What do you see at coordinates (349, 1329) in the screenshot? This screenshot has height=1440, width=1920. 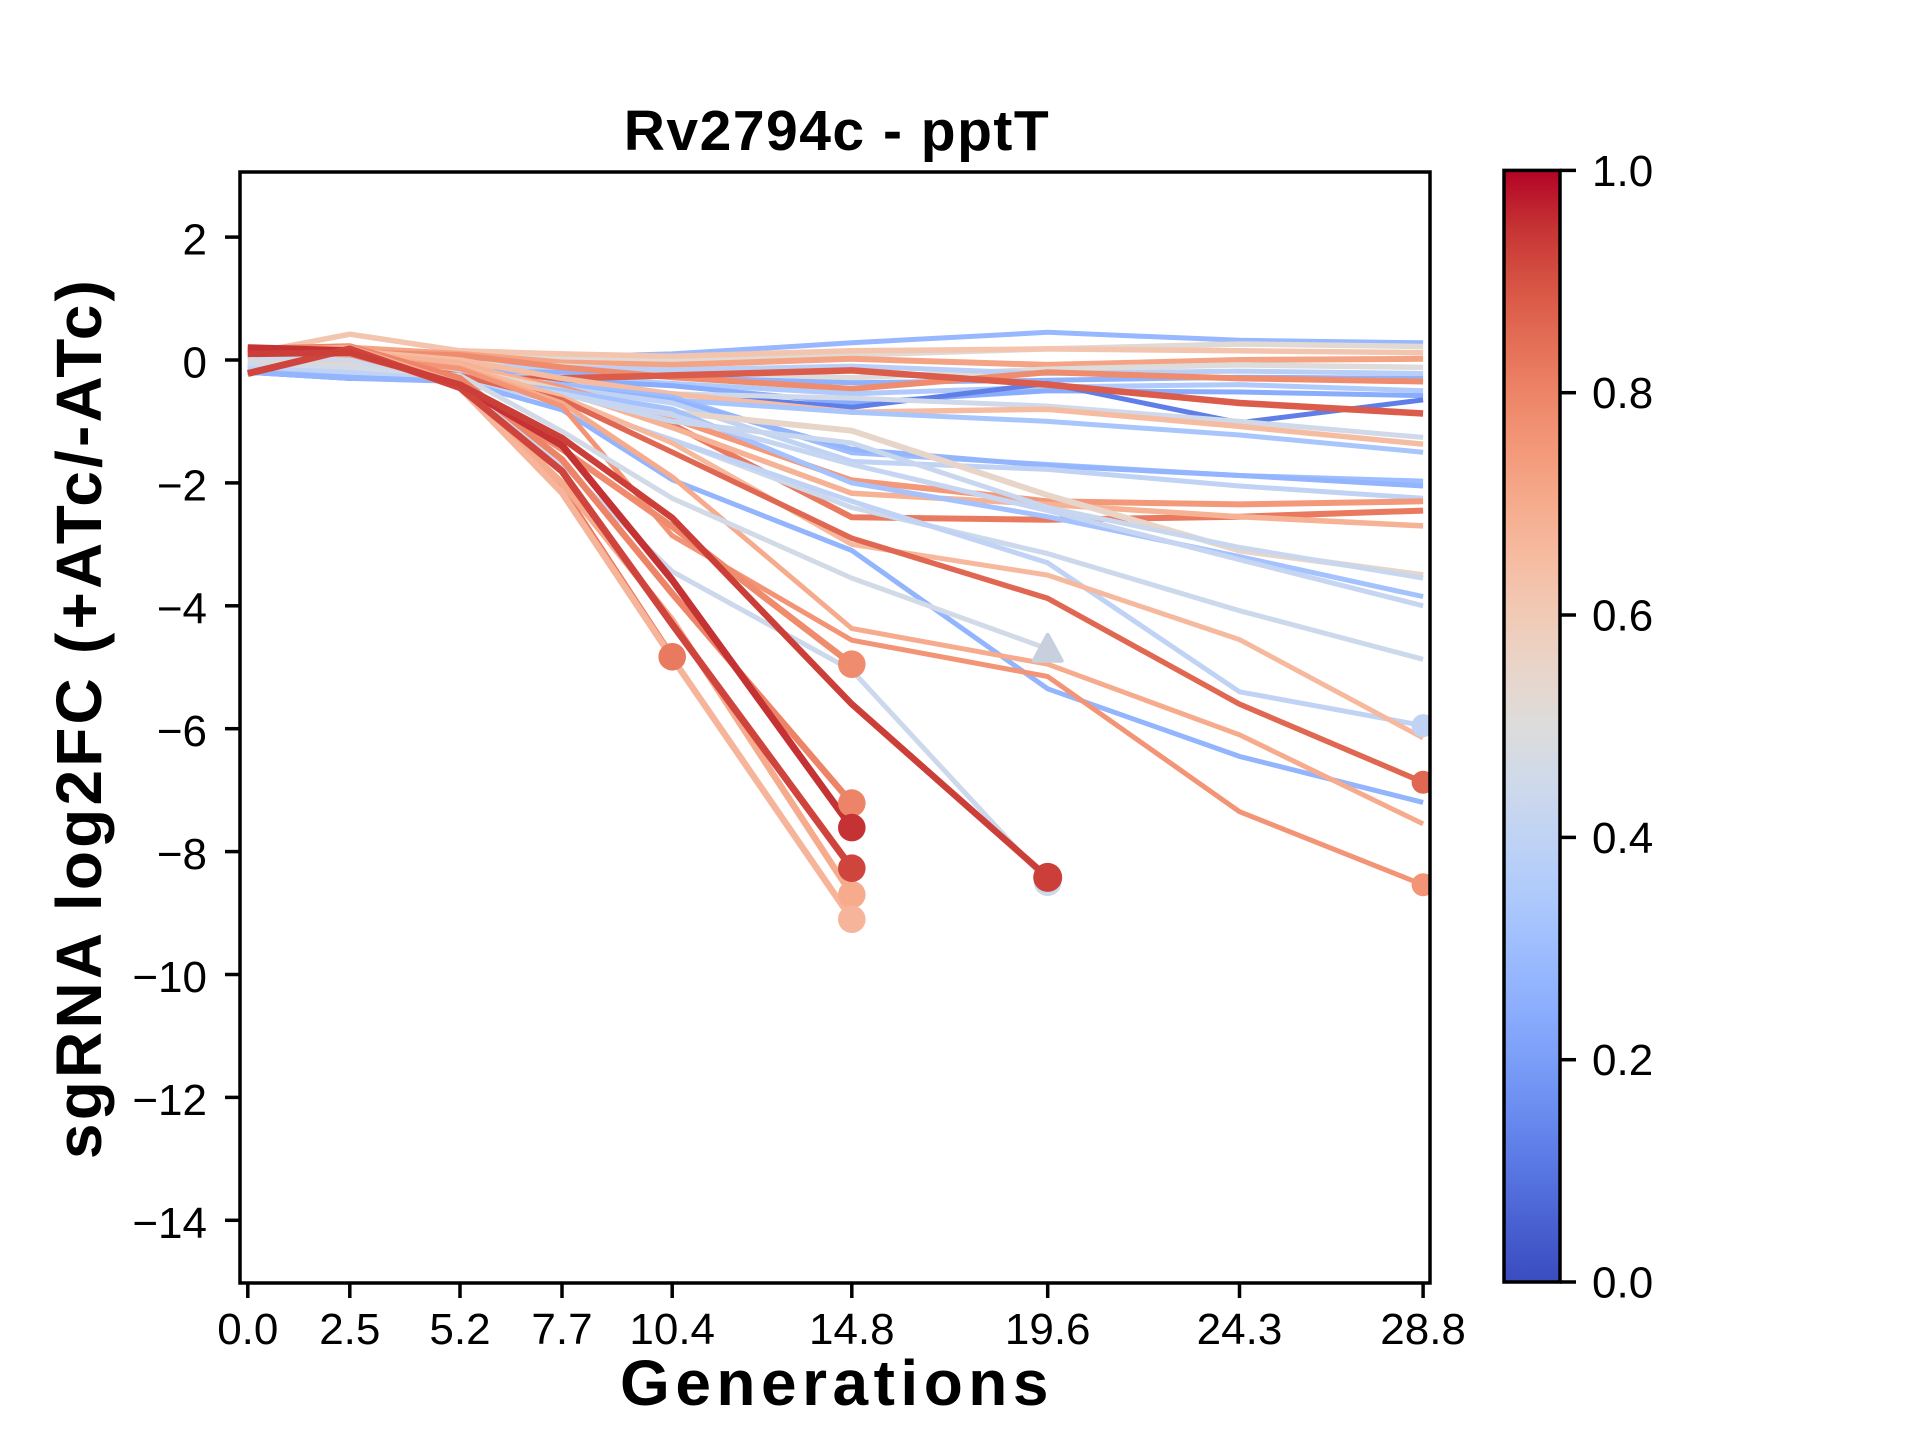 I see `svg-text: 2.5` at bounding box center [349, 1329].